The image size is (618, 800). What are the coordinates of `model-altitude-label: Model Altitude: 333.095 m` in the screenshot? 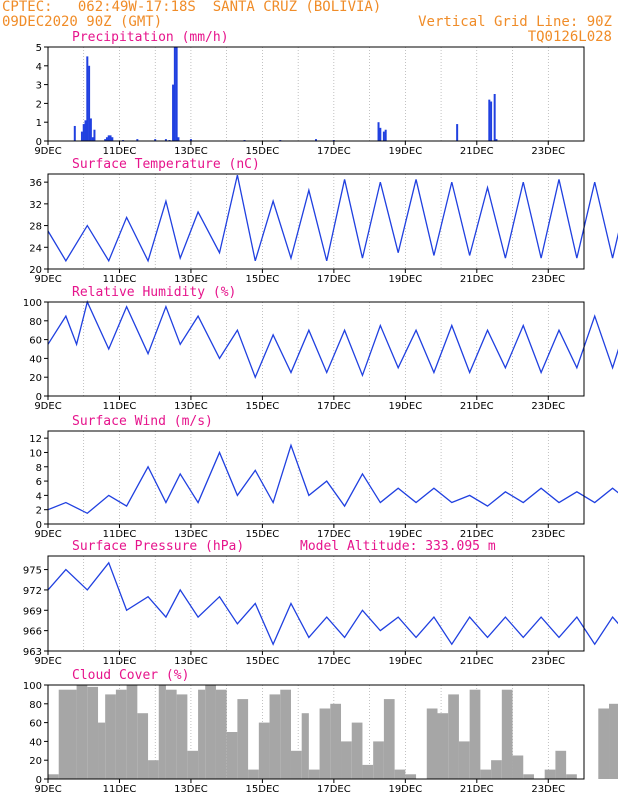 It's located at (398, 546).